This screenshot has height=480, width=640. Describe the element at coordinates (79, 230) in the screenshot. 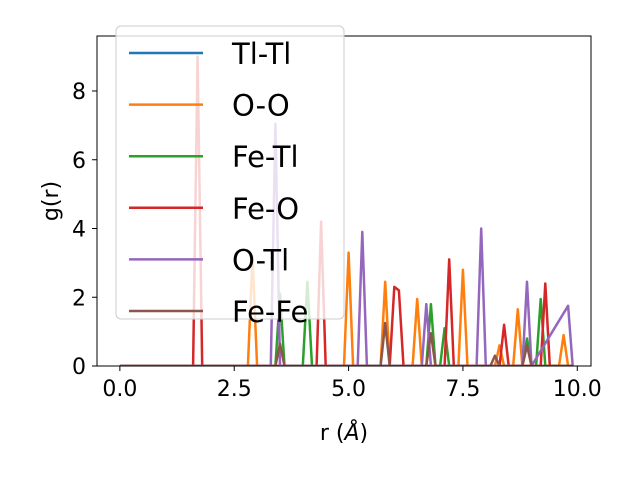

I see `y-tick-label: 4` at that location.